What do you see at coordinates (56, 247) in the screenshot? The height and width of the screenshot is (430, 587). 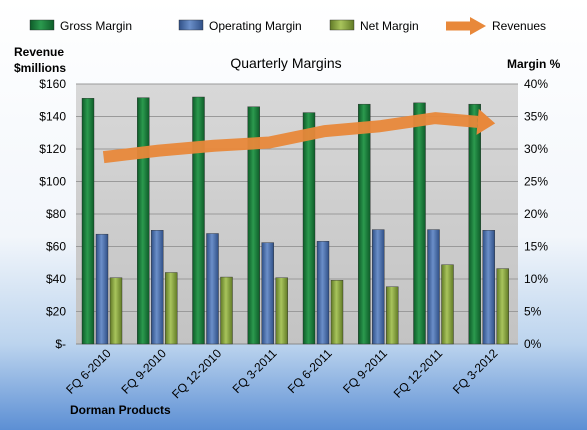 I see `left-tick-label: $60` at bounding box center [56, 247].